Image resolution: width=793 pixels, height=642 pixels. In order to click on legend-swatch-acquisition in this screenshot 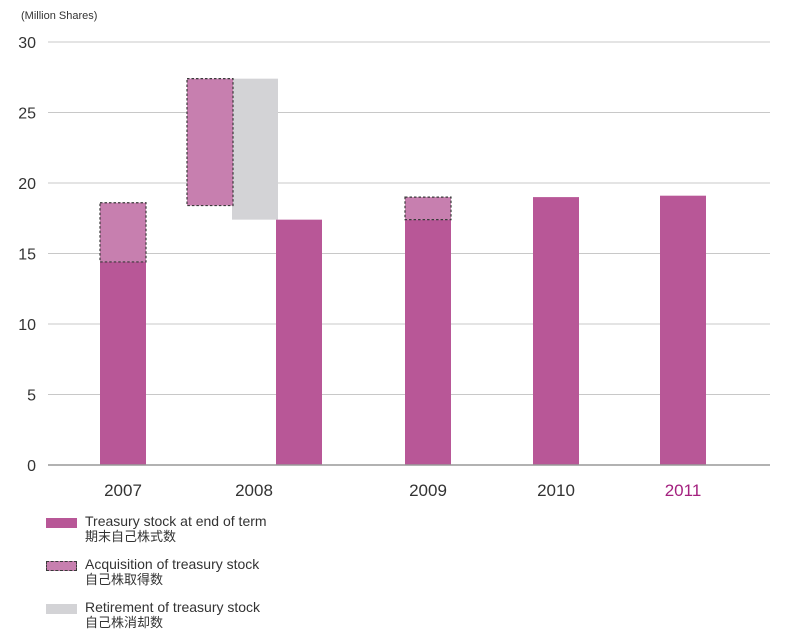, I will do `click(61, 566)`.